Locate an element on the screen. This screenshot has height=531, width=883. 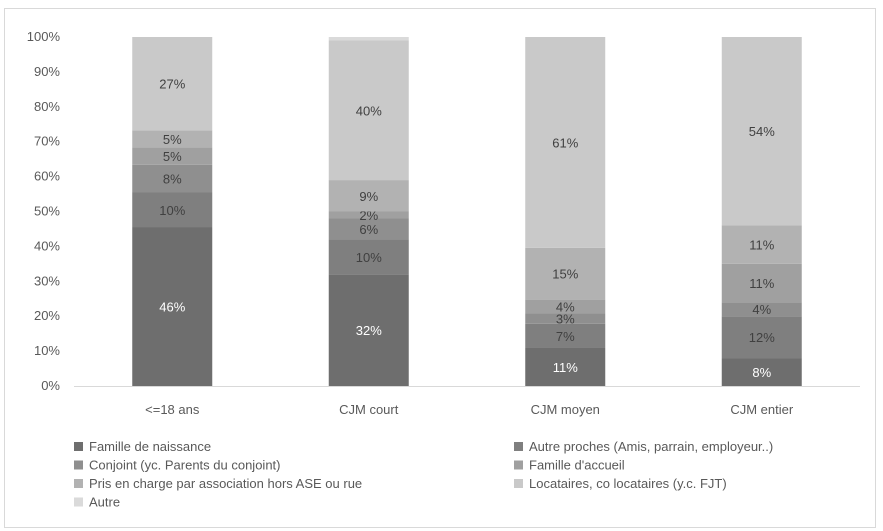
data-label: 2% is located at coordinates (368, 215).